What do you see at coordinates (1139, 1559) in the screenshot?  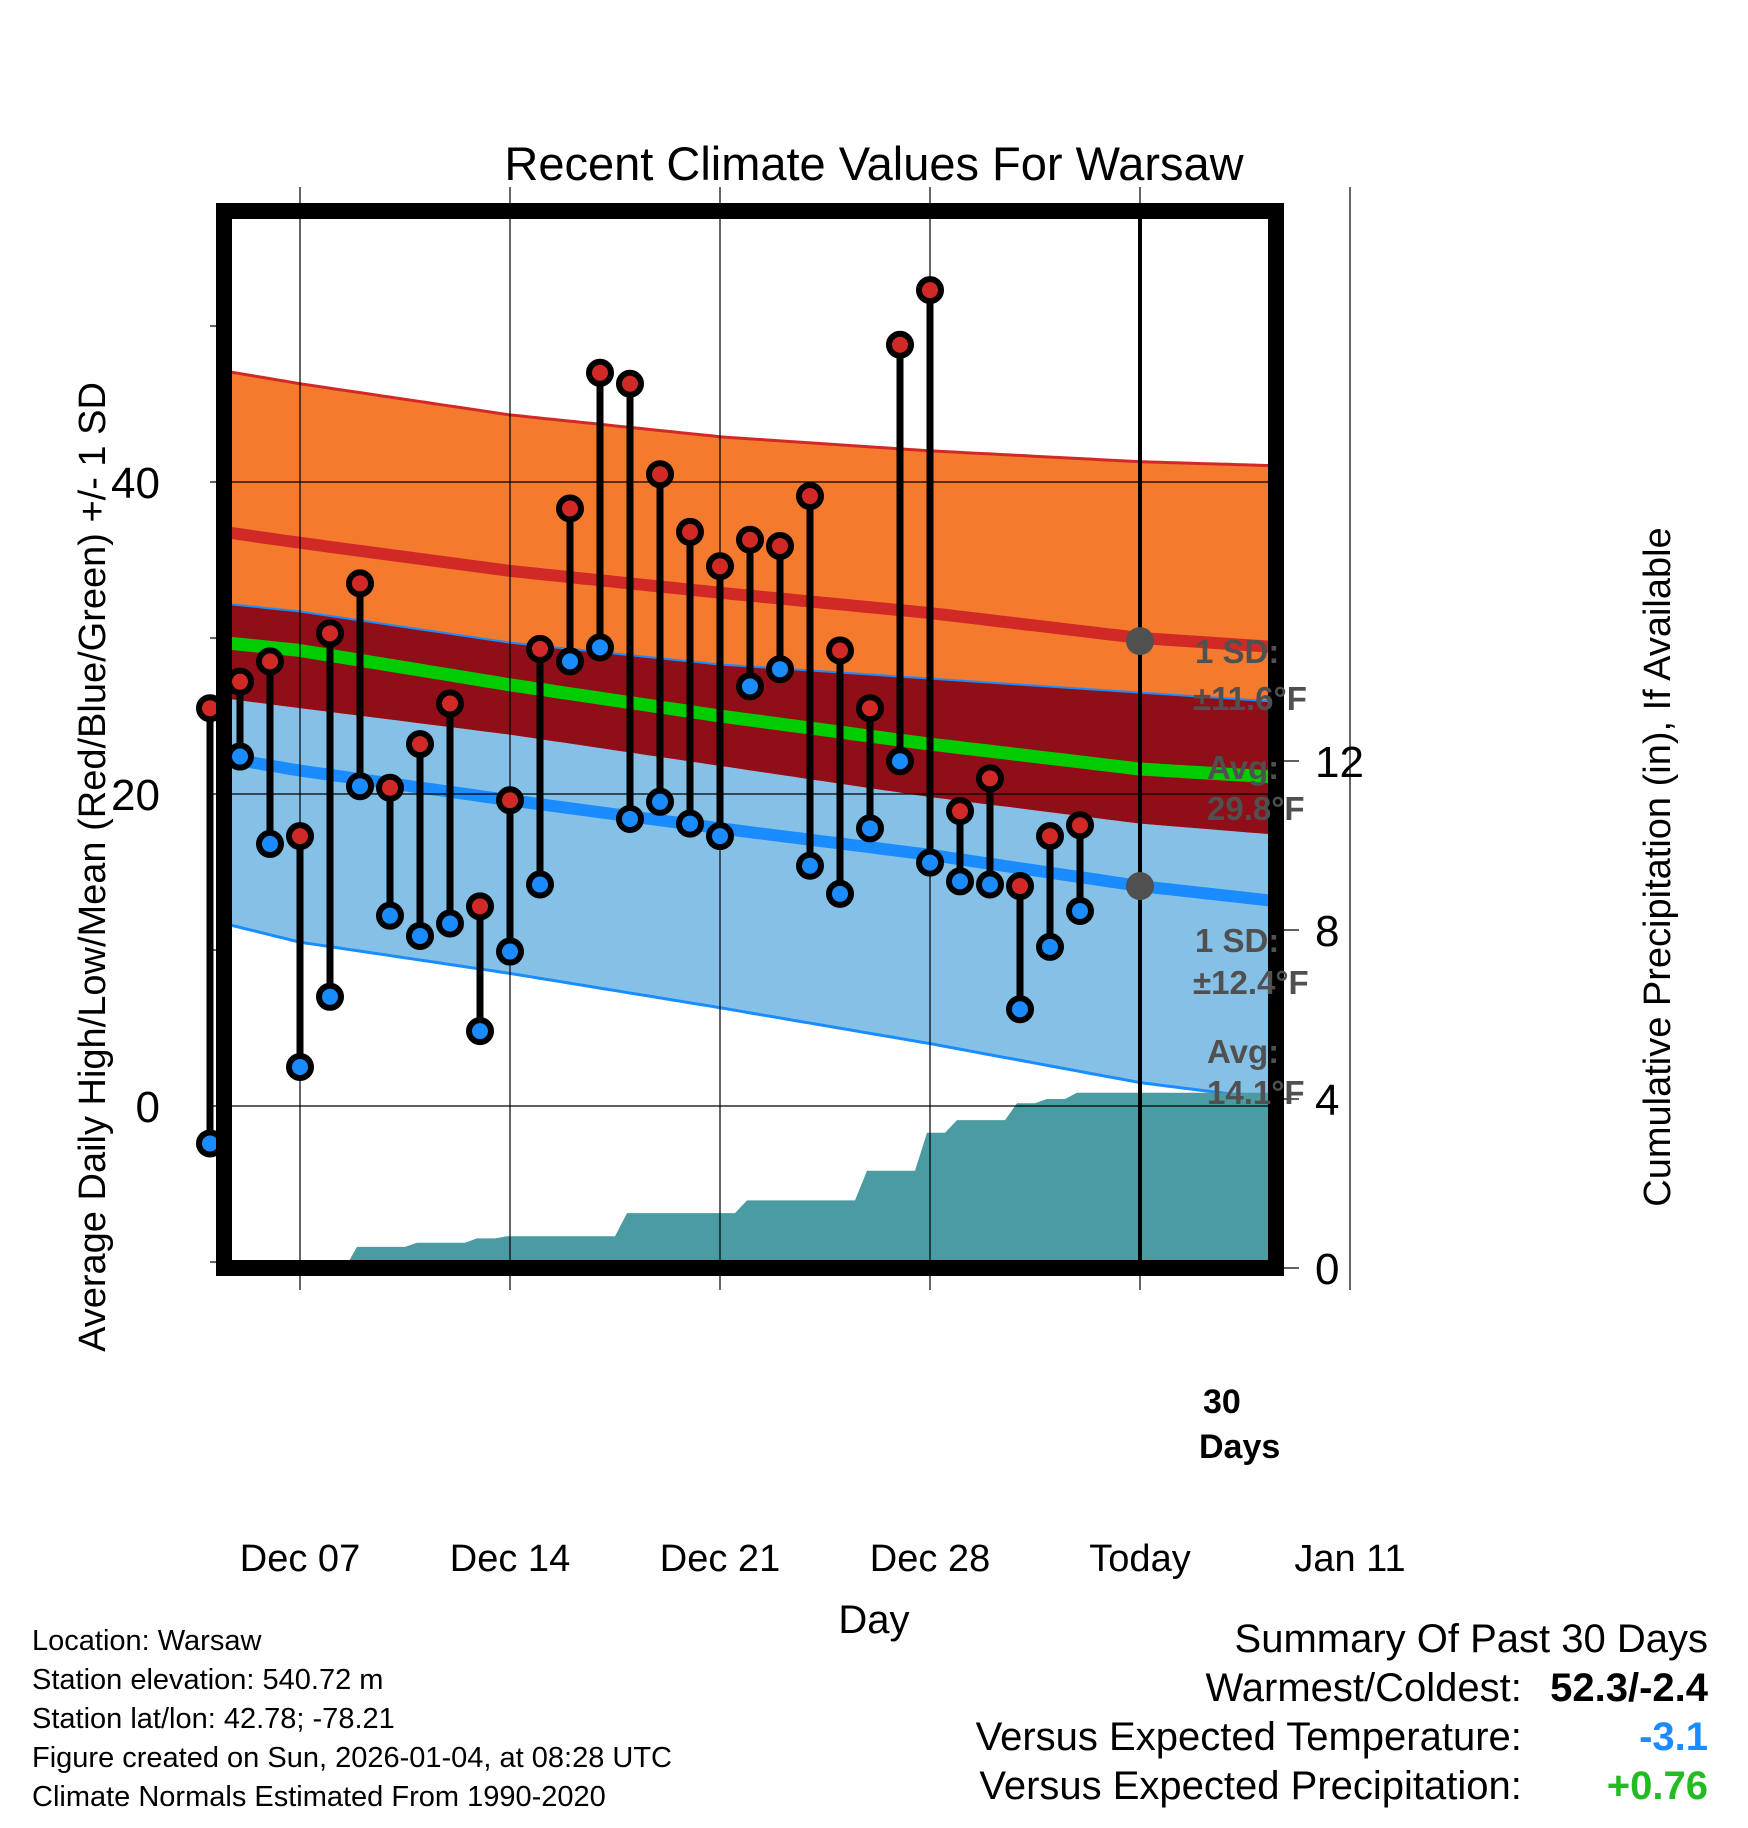 I see `x-tick-label: Today` at bounding box center [1139, 1559].